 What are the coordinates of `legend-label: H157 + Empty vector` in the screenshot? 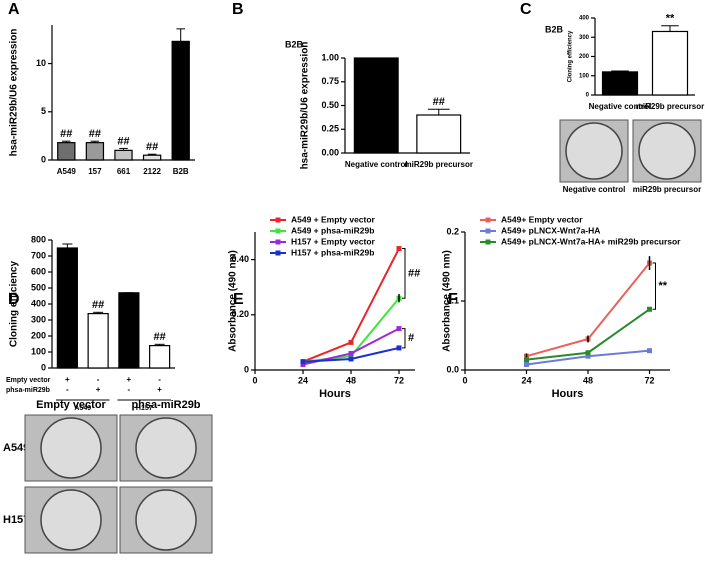 It's located at (333, 241).